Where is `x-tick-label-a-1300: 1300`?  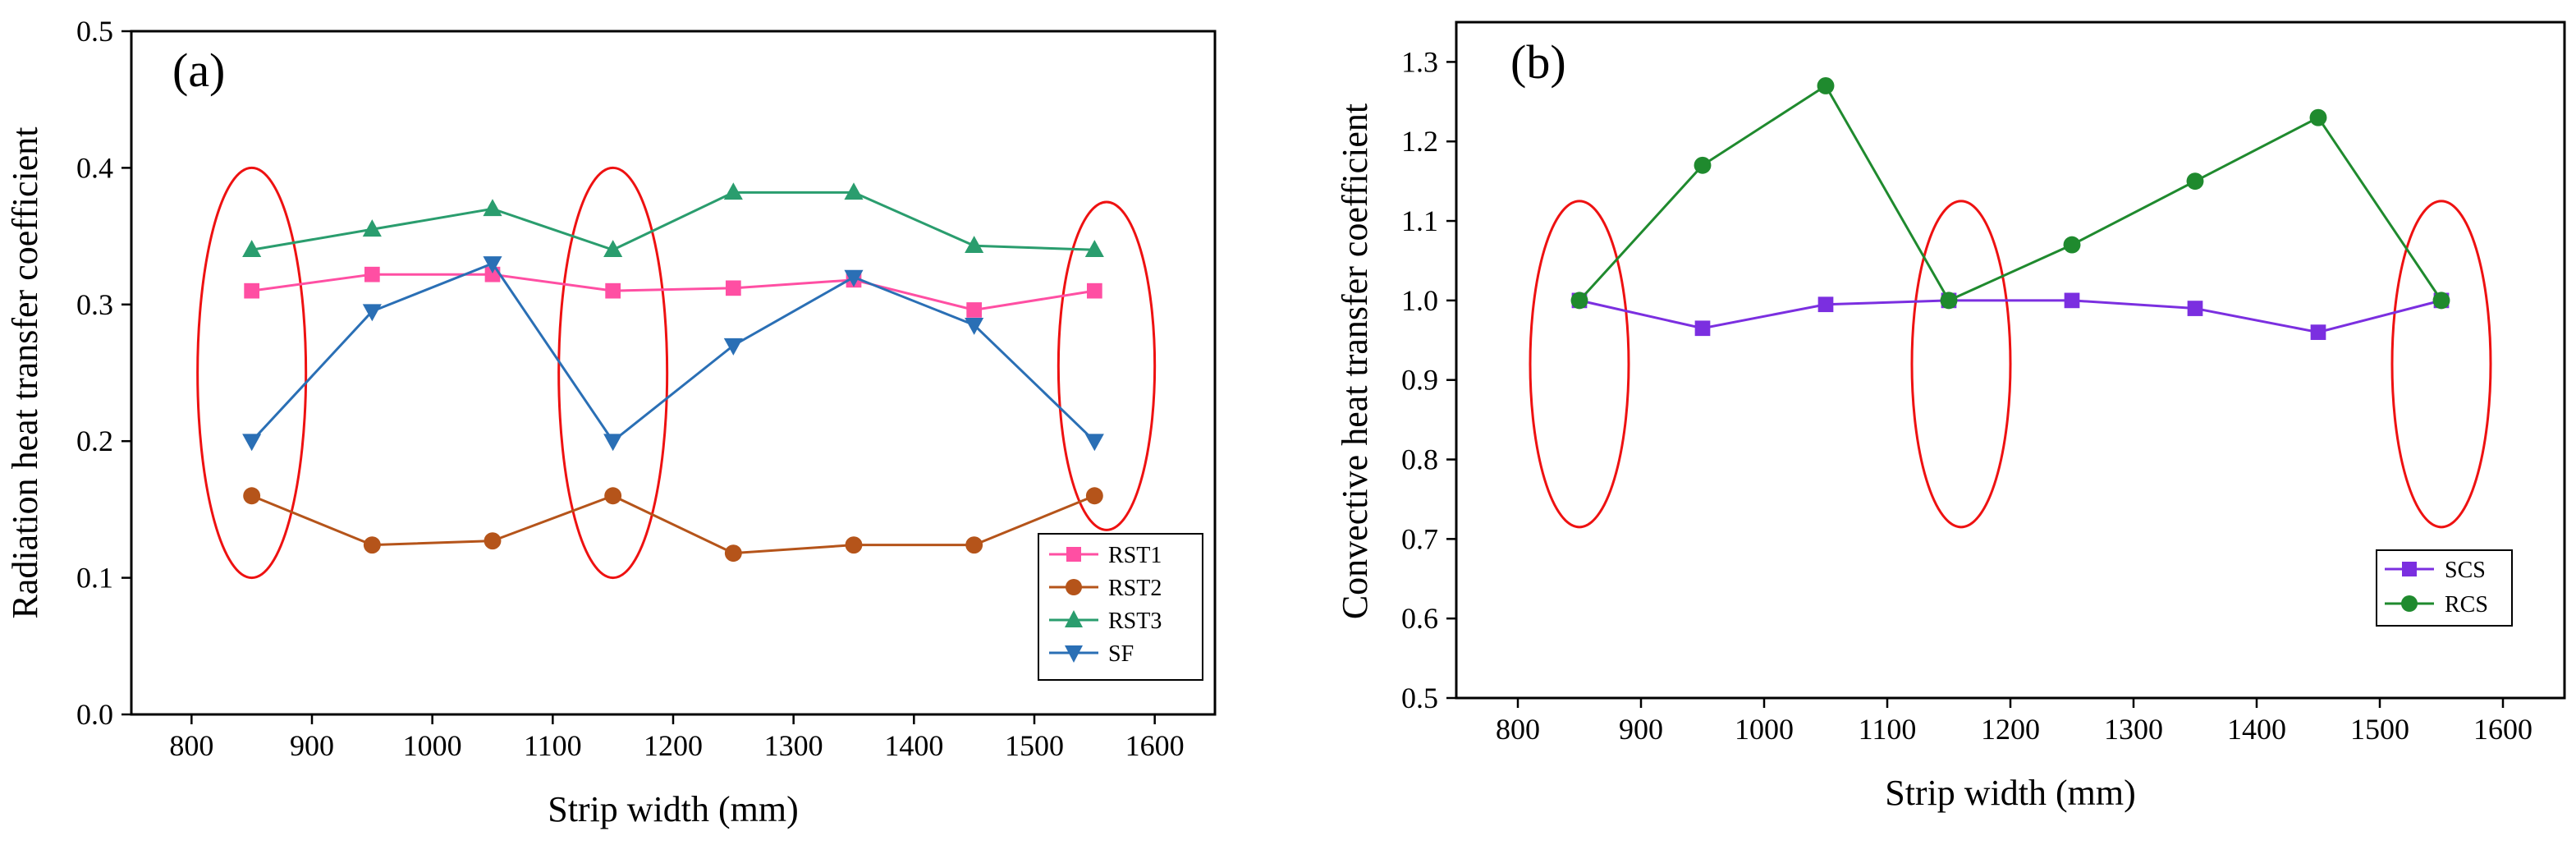 x-tick-label-a-1300: 1300 is located at coordinates (793, 745).